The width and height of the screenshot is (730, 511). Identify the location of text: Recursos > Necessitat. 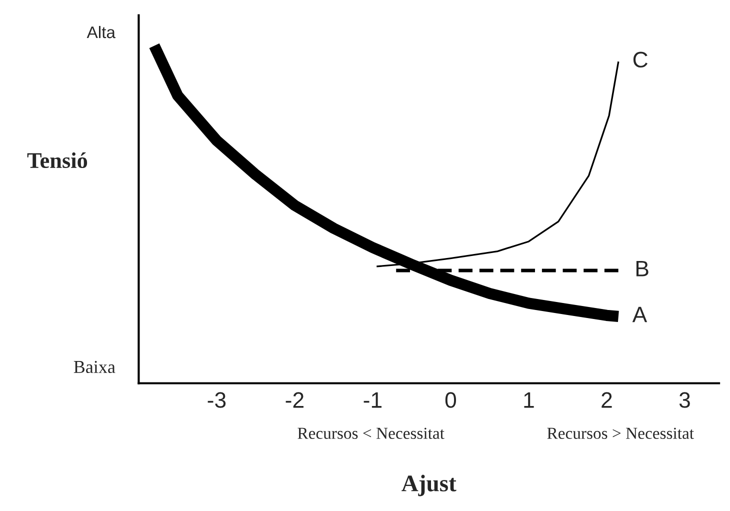
(620, 433).